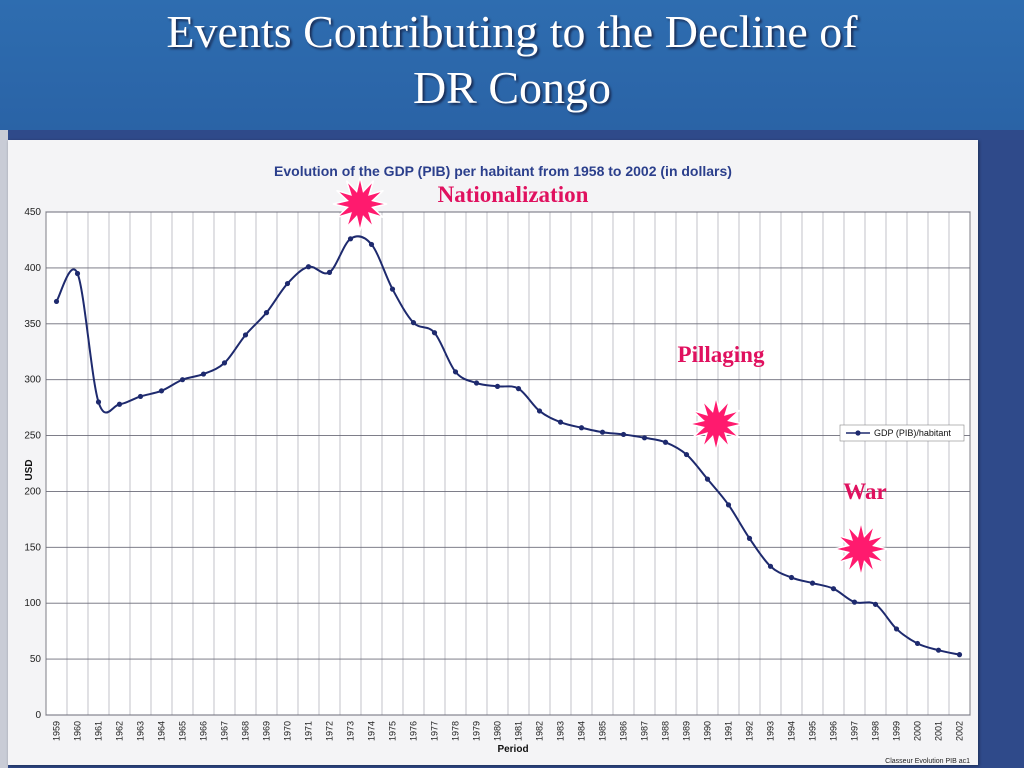 The height and width of the screenshot is (768, 1024). I want to click on x-tick-label: 1974, so click(372, 731).